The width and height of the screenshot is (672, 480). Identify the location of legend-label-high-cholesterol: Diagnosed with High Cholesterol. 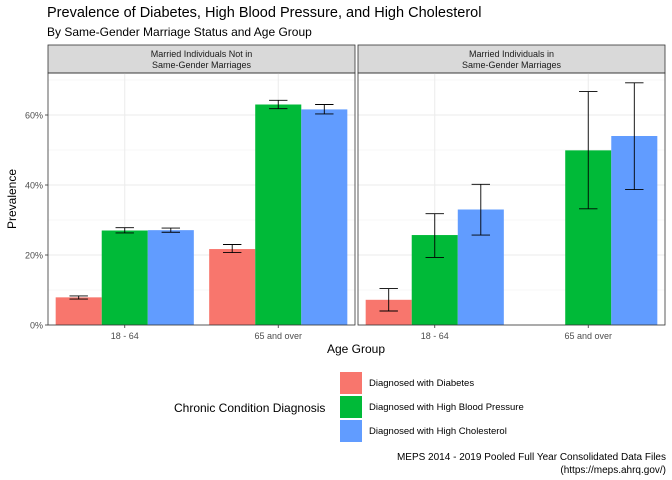
(438, 431).